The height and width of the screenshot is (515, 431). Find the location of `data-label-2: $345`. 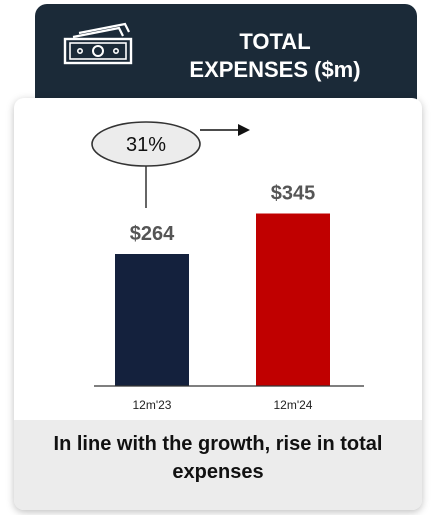

data-label-2: $345 is located at coordinates (293, 194).